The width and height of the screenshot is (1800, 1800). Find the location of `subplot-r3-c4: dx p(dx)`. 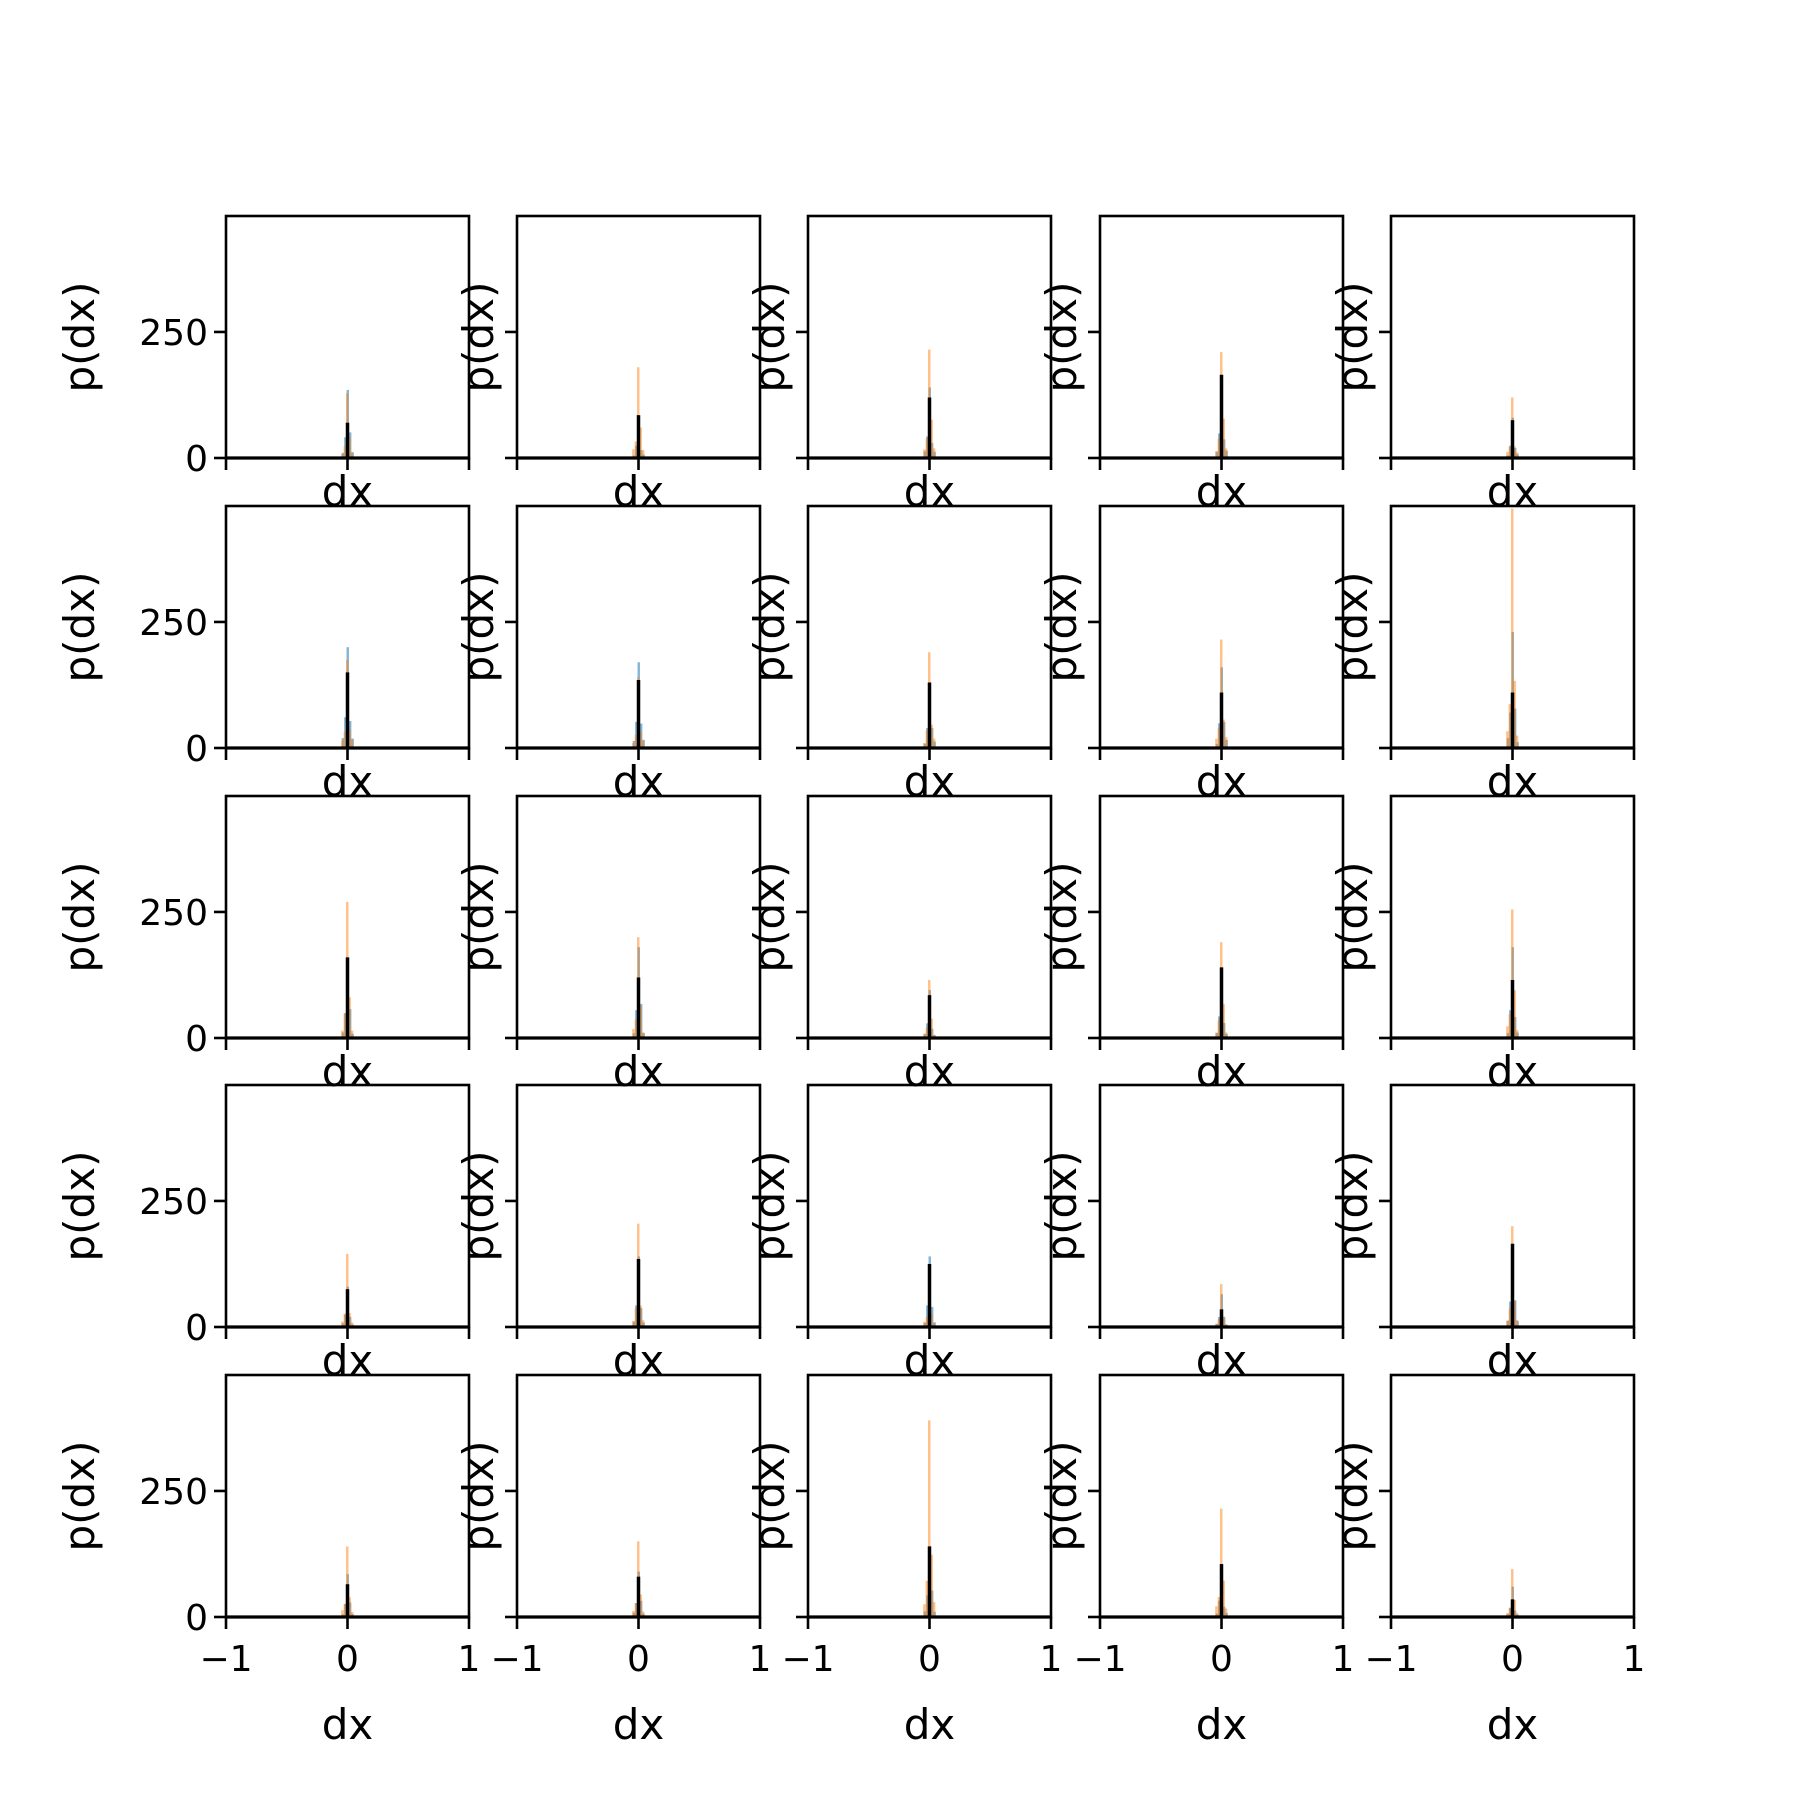

subplot-r3-c4: dx p(dx) is located at coordinates (1482, 1234).